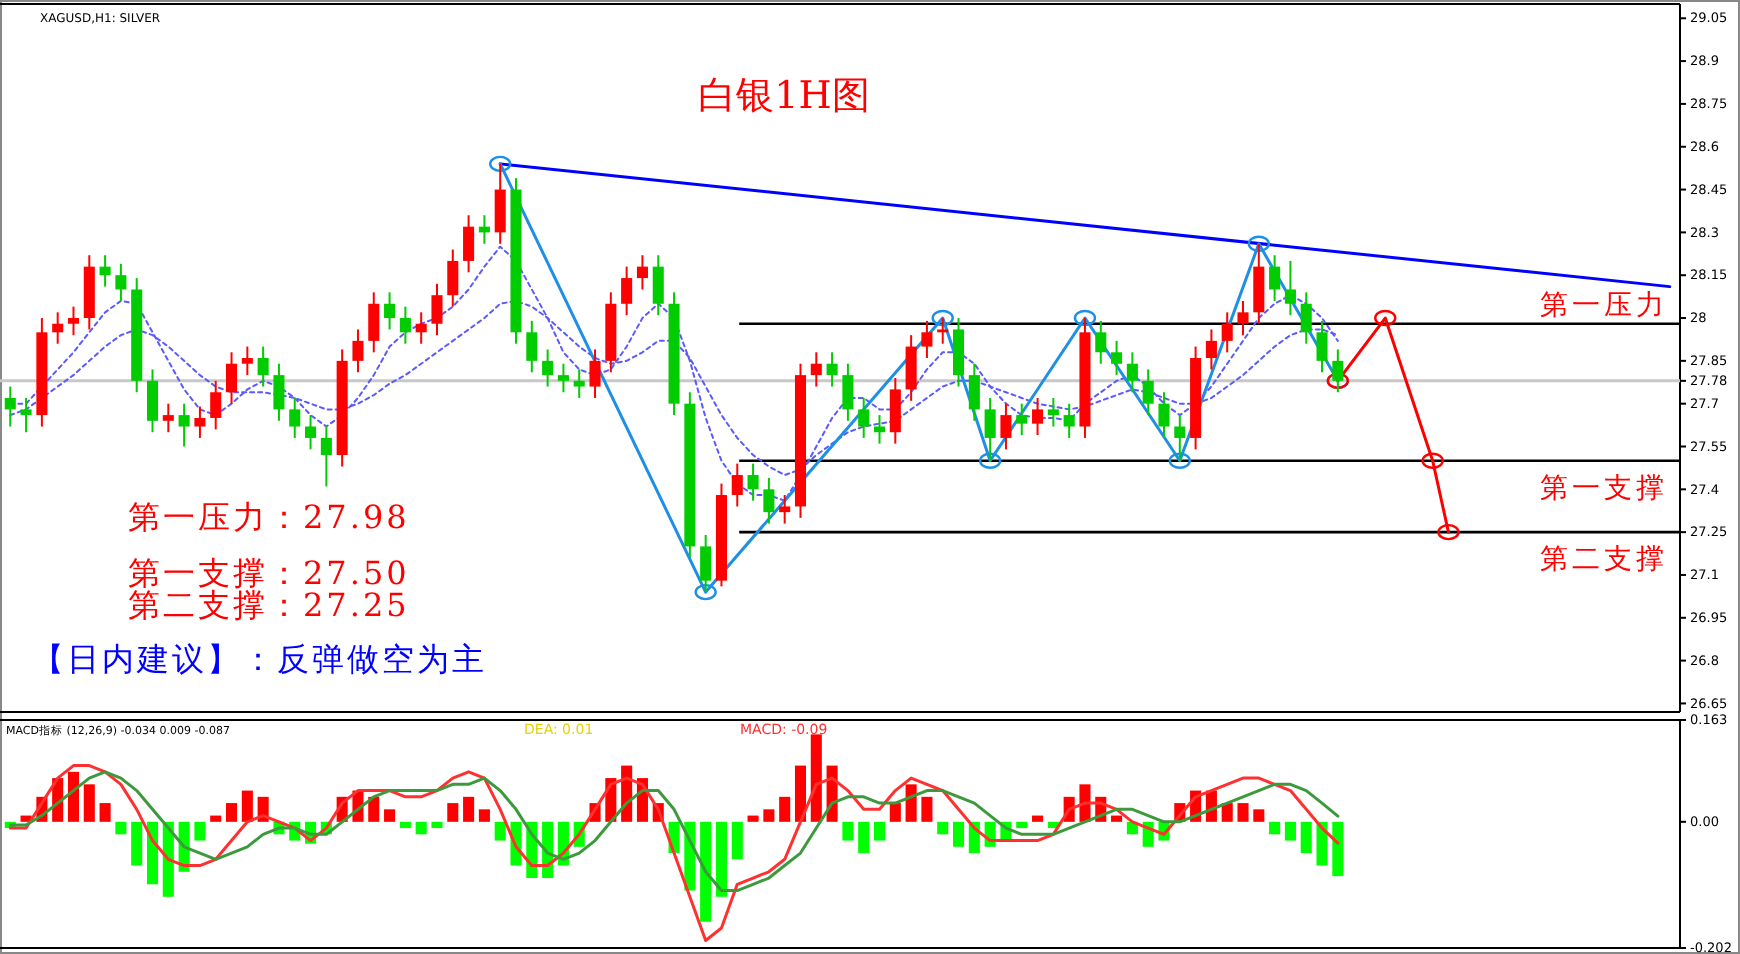 This screenshot has width=1740, height=954. I want to click on annotation: 第二支撑：27.25, so click(269, 605).